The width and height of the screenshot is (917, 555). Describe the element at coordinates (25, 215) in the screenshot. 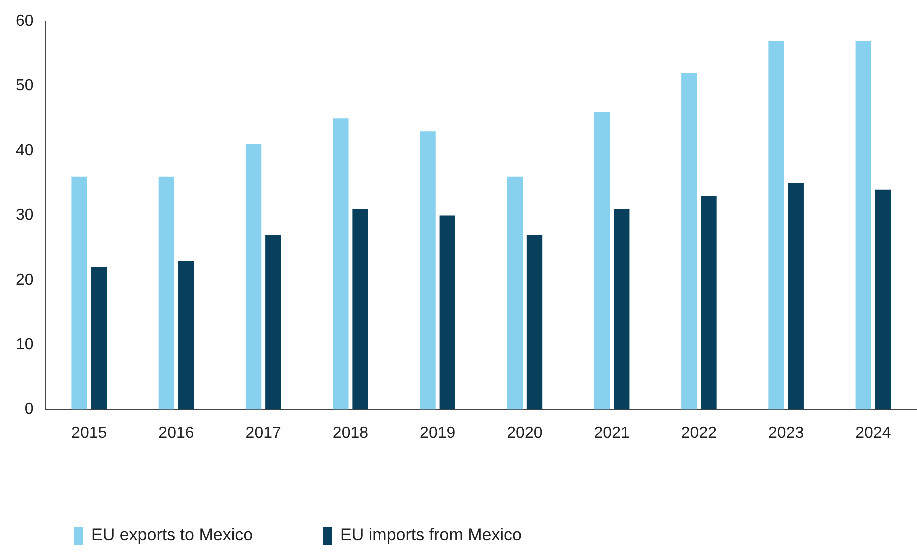

I see `y-tick-label: 30` at that location.